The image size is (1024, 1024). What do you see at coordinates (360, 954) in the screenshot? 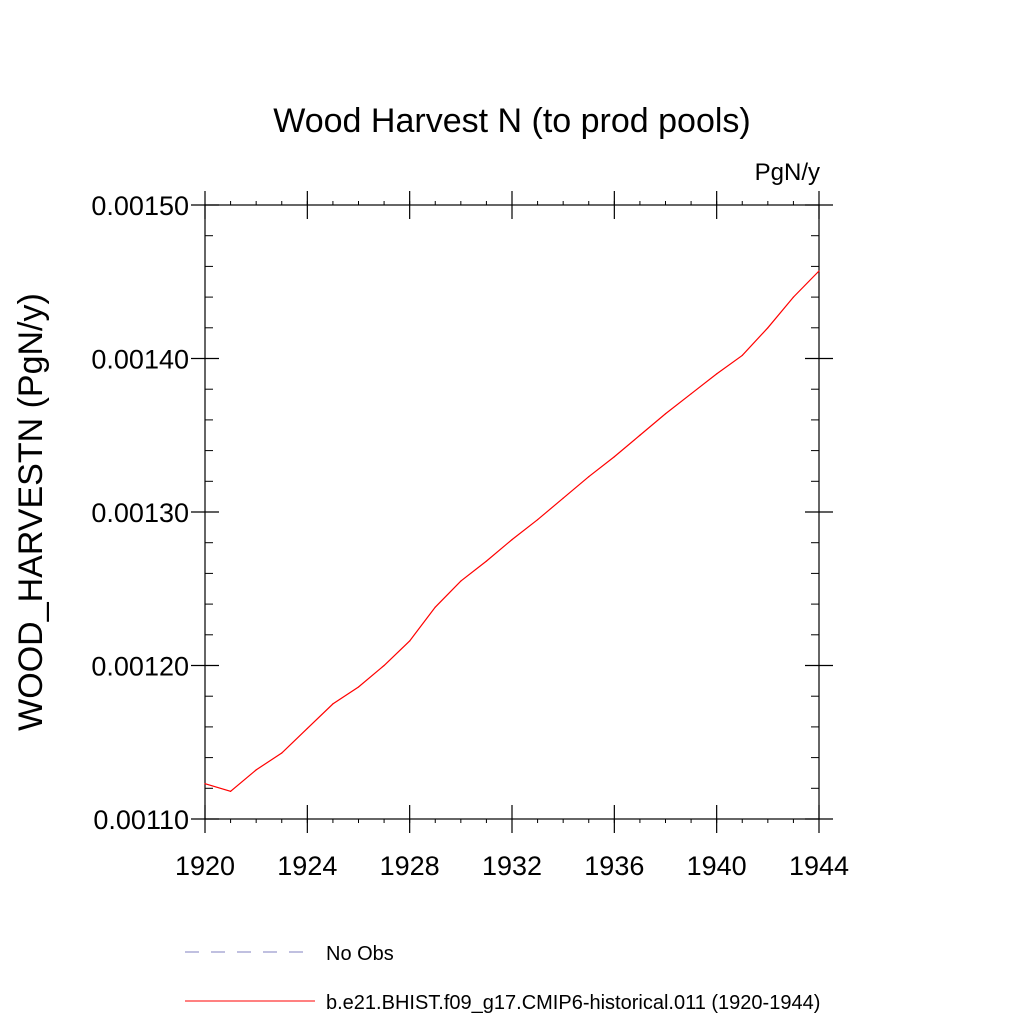
I see `legend-label: No Obs` at bounding box center [360, 954].